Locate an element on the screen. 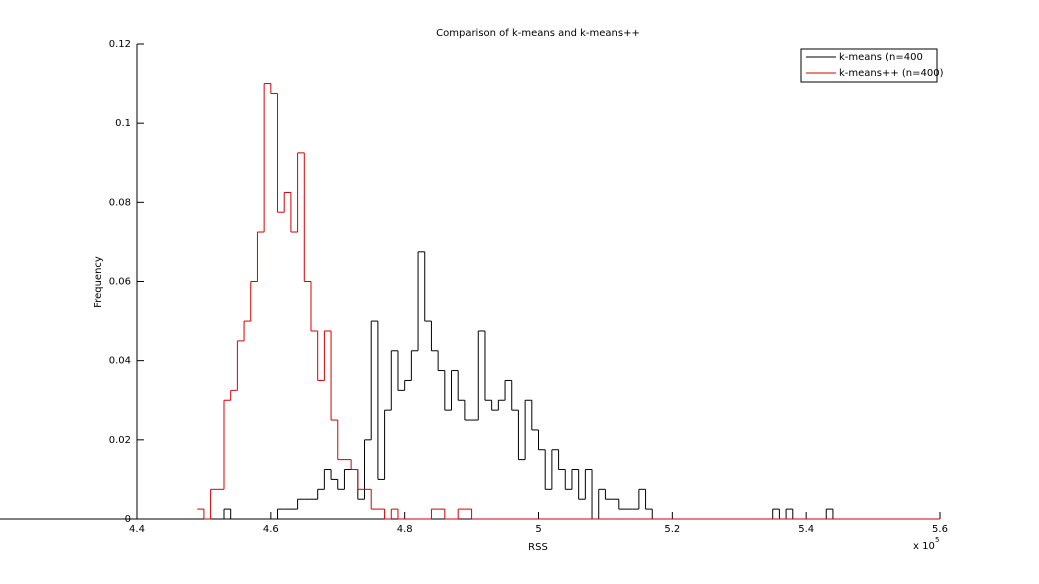  y-tick-label: 0.04 is located at coordinates (120, 361).